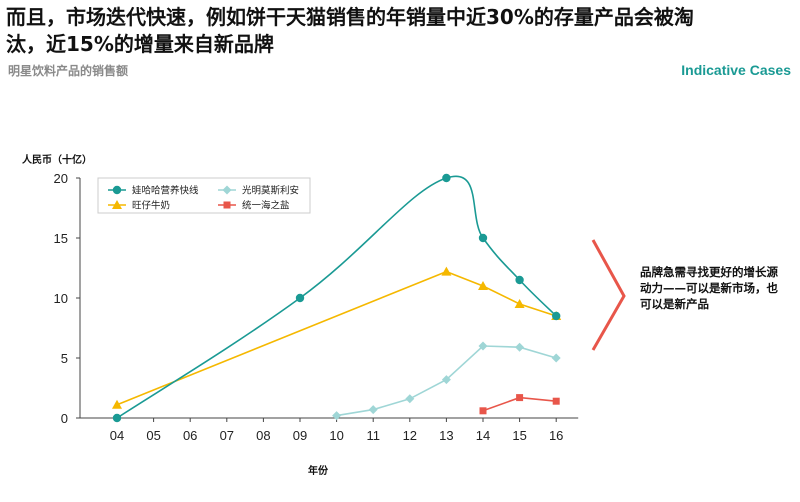  I want to click on legend-item: 旺仔牛奶, so click(139, 206).